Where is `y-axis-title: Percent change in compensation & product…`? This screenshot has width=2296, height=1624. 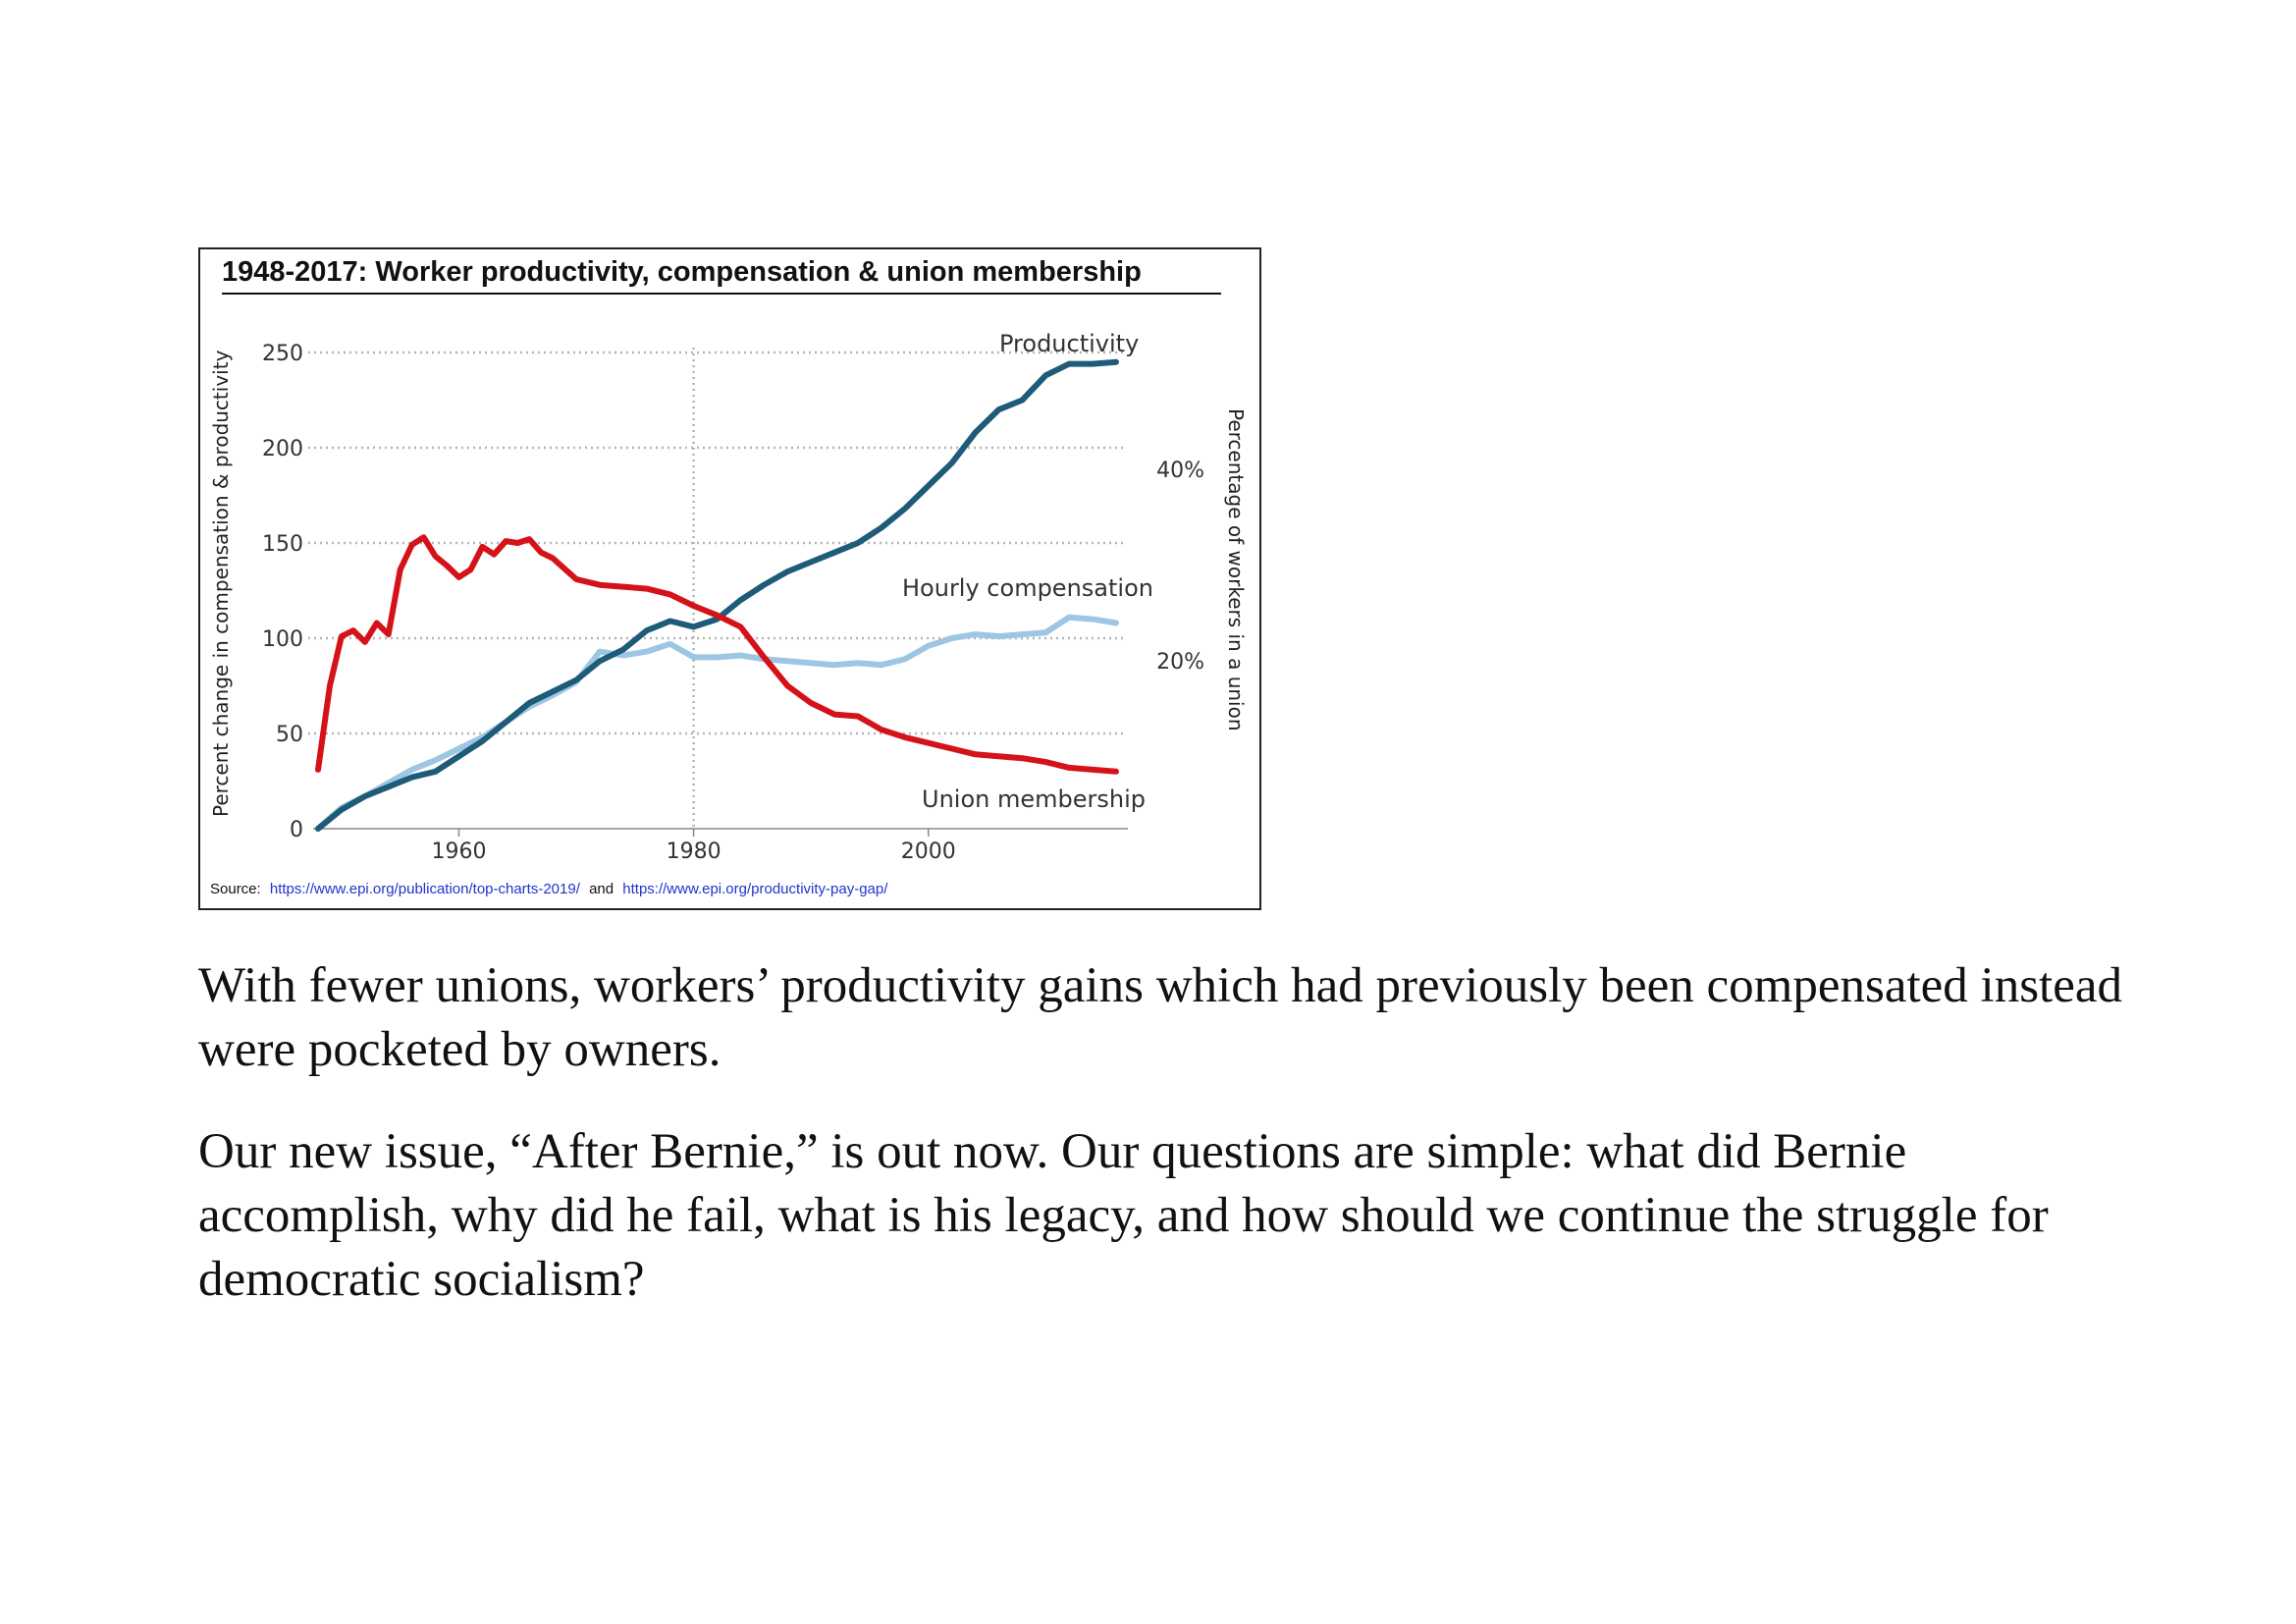
y-axis-title: Percent change in compensation & product… is located at coordinates (221, 583).